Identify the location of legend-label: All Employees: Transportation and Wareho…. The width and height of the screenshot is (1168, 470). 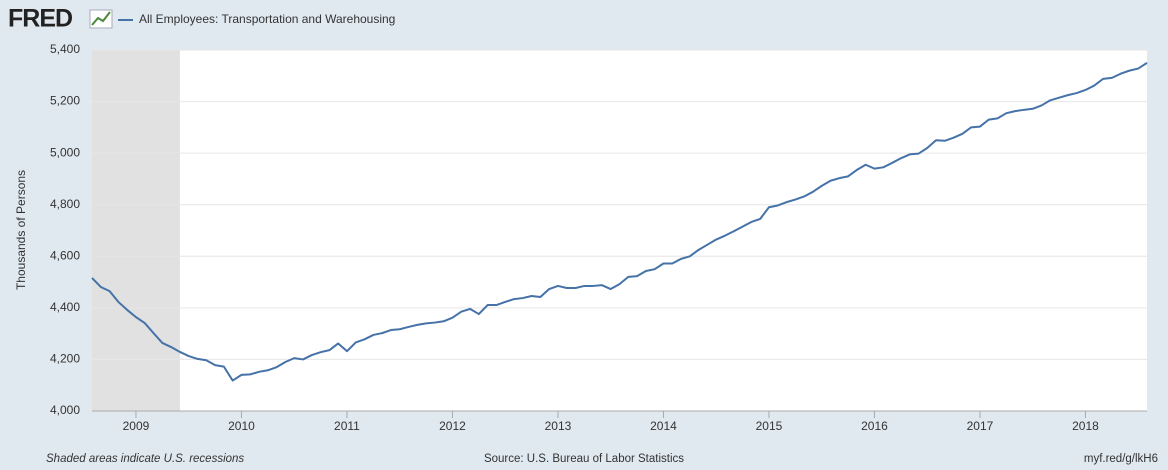
(267, 19).